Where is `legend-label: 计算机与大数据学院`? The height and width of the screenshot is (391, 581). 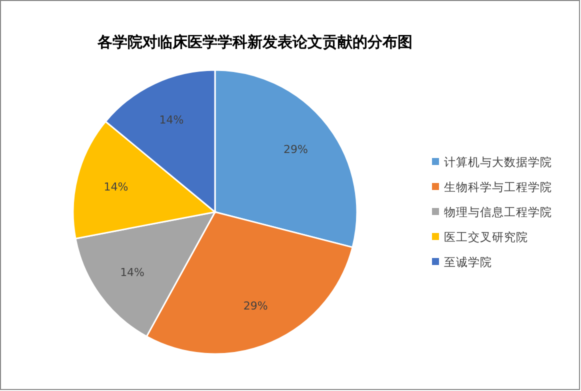 legend-label: 计算机与大数据学院 is located at coordinates (498, 162).